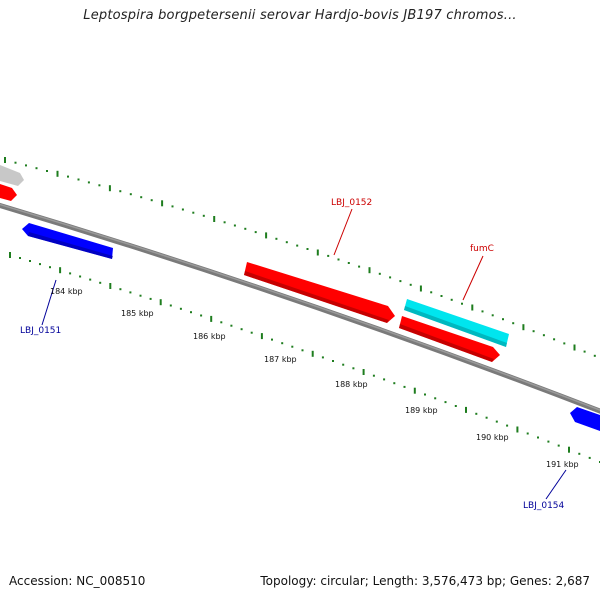  I want to click on red-feature-partial, so click(8, 192).